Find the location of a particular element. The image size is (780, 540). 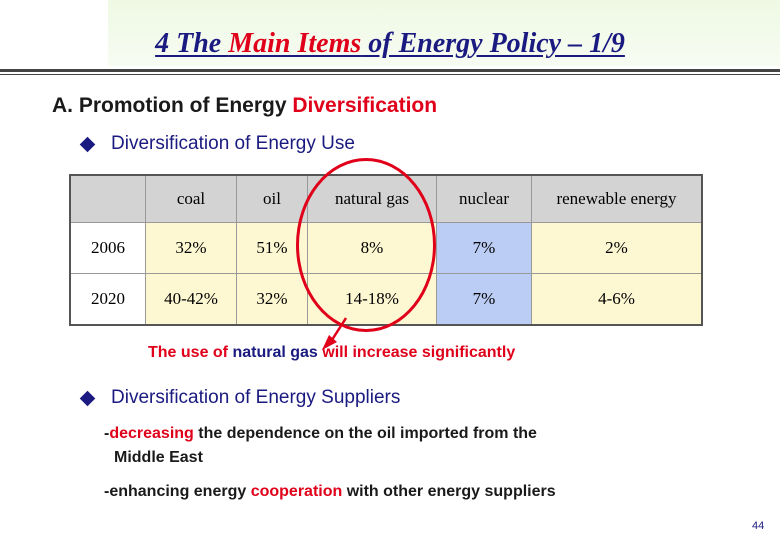

point1-highlight: decreasing is located at coordinates (151, 433).